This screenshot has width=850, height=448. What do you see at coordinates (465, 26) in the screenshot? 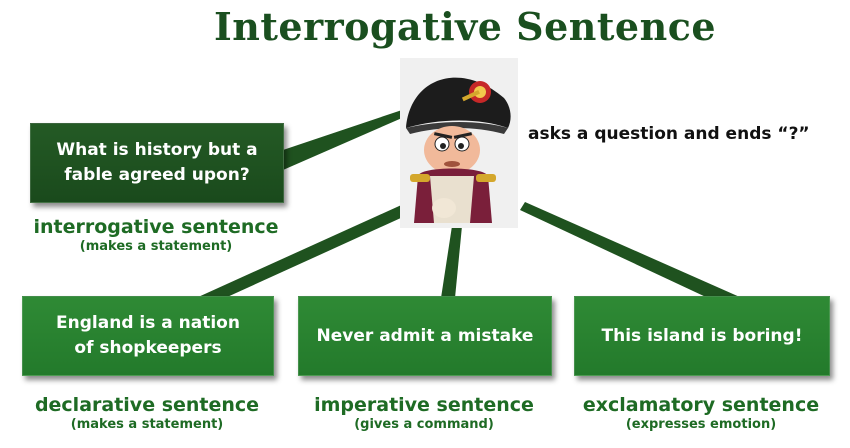
I see `page-title: Interrogative Sentence` at bounding box center [465, 26].